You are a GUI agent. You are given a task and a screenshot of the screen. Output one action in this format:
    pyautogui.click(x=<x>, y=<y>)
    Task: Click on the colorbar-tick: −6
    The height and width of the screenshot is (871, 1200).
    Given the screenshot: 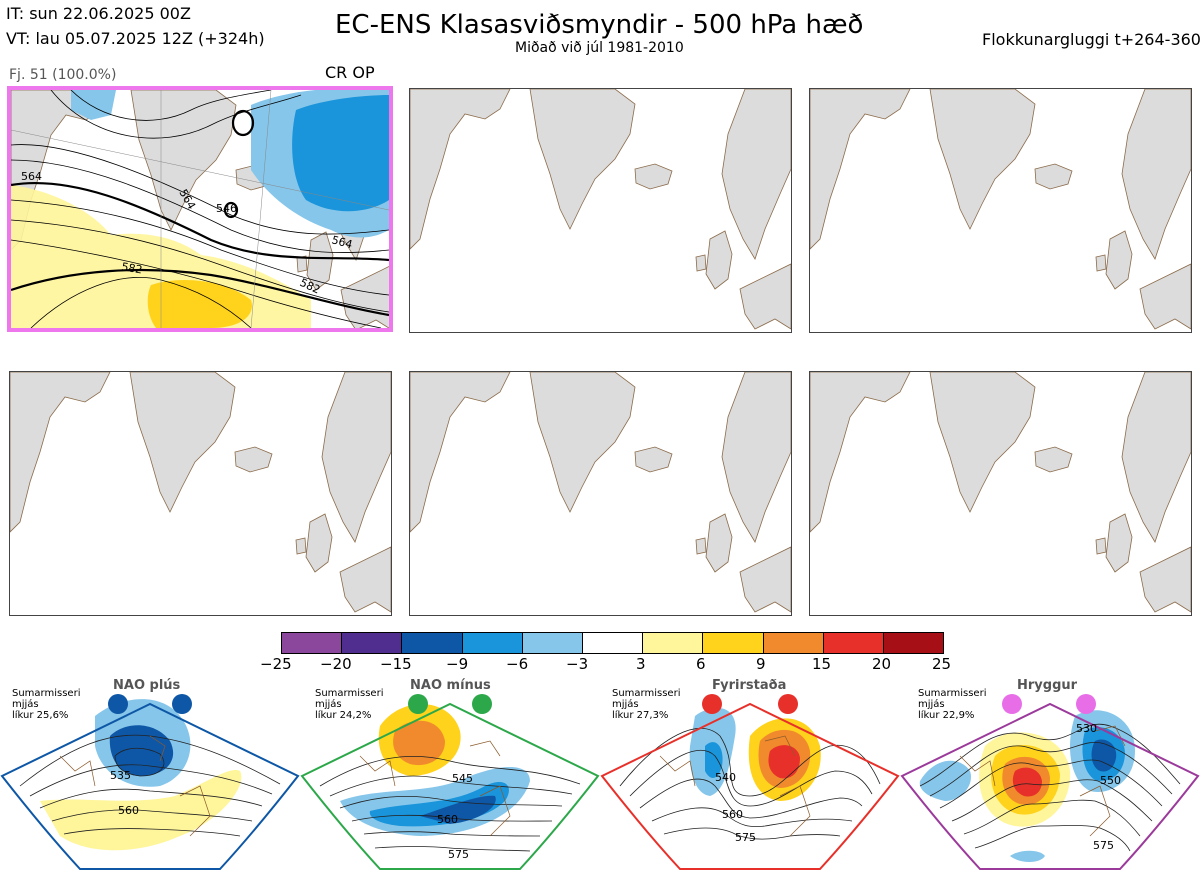 What is the action you would take?
    pyautogui.click(x=517, y=664)
    